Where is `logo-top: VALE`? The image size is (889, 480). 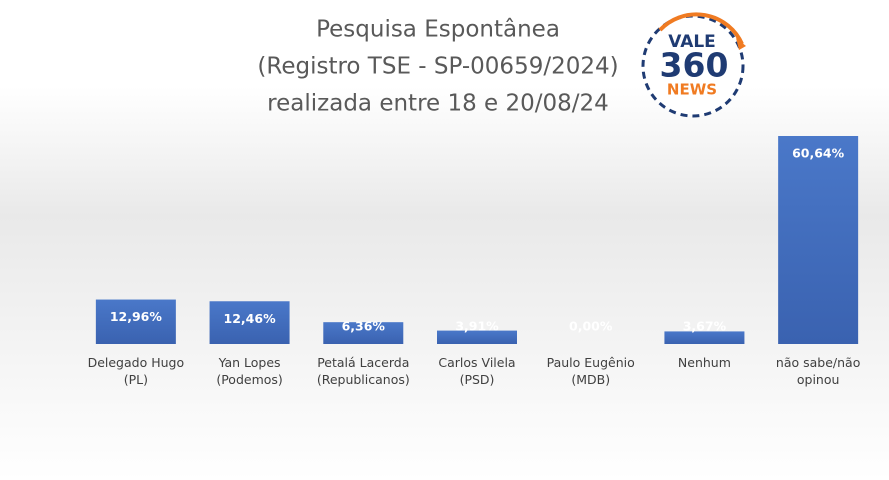
logo-top: VALE is located at coordinates (692, 42).